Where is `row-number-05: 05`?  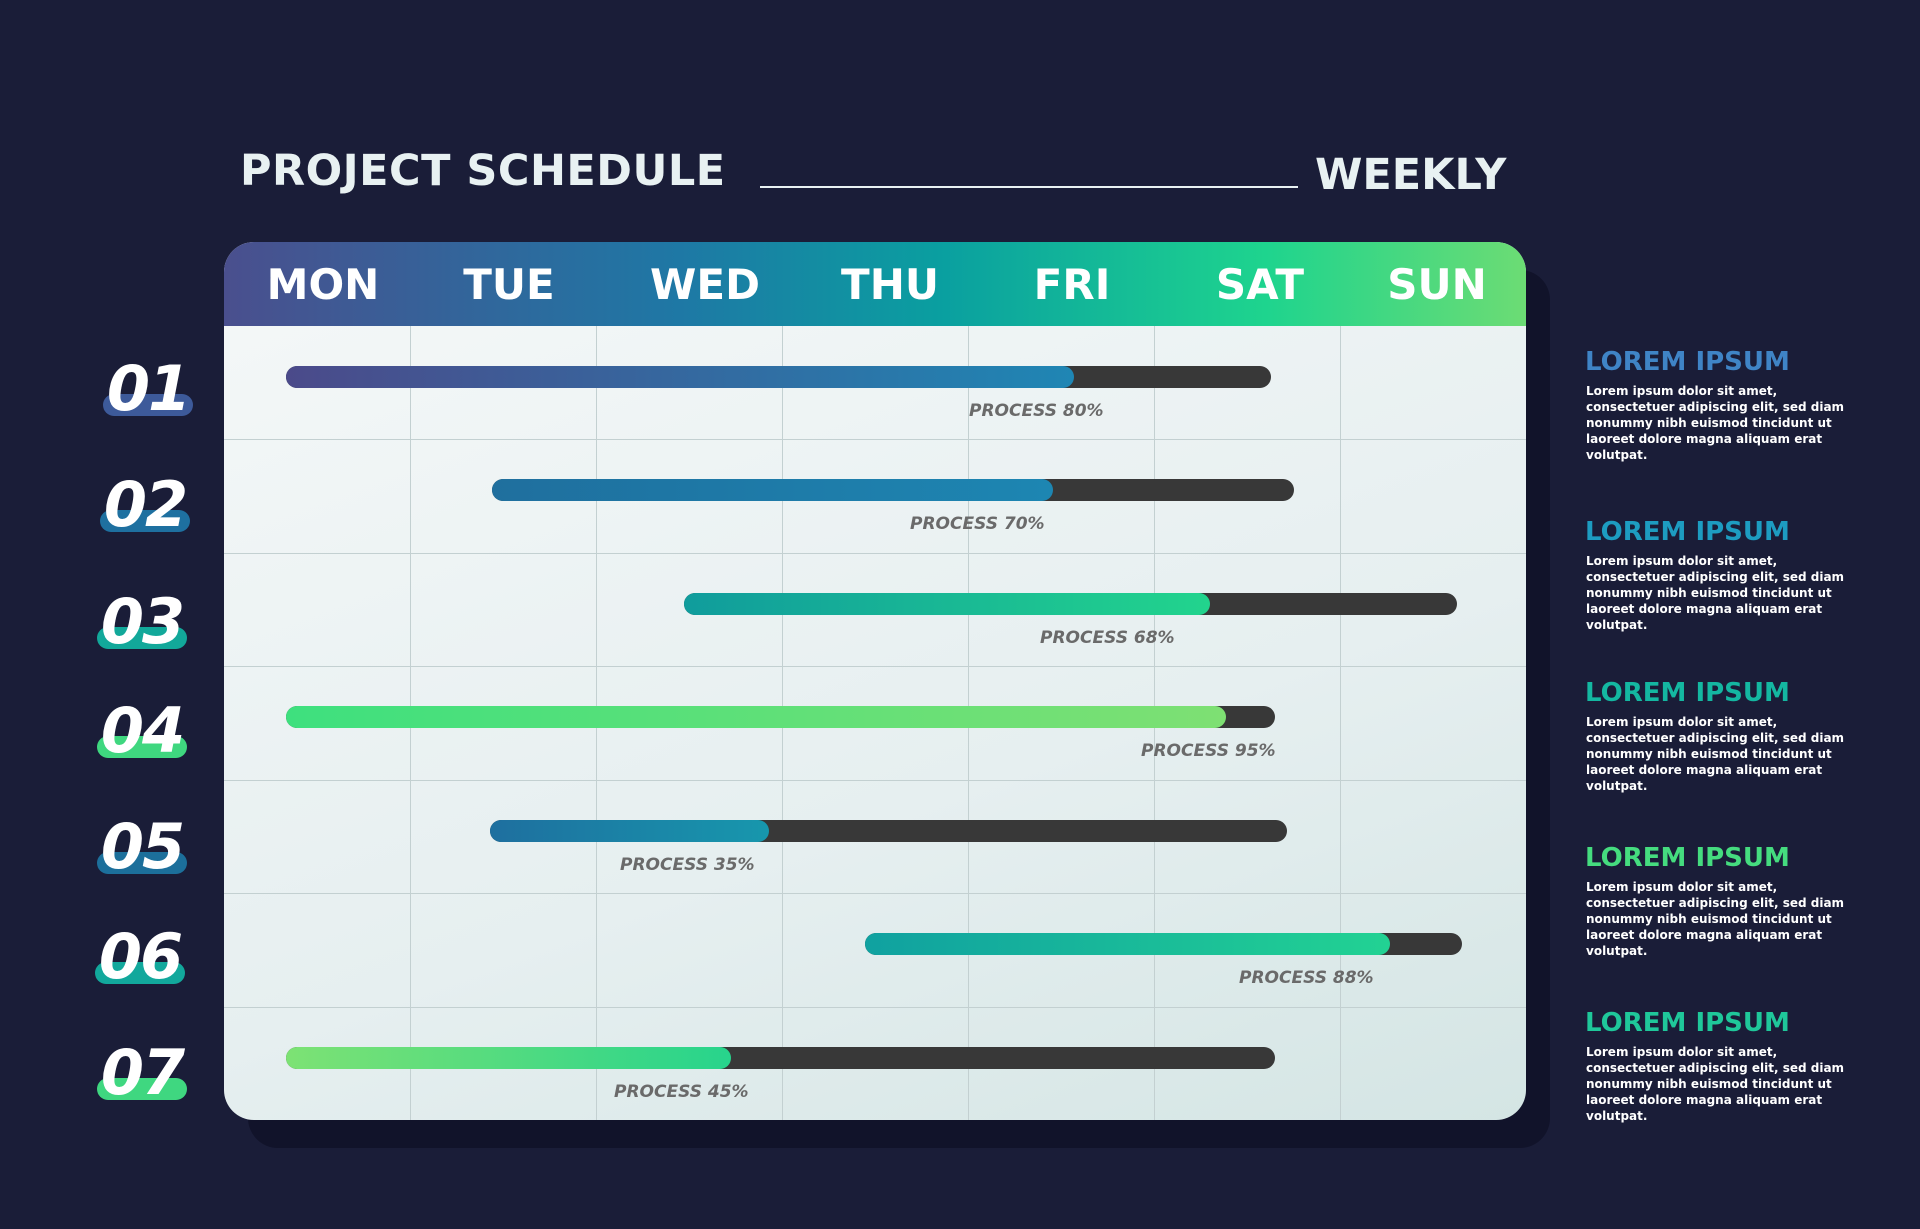
row-number-05: 05 is located at coordinates (142, 846).